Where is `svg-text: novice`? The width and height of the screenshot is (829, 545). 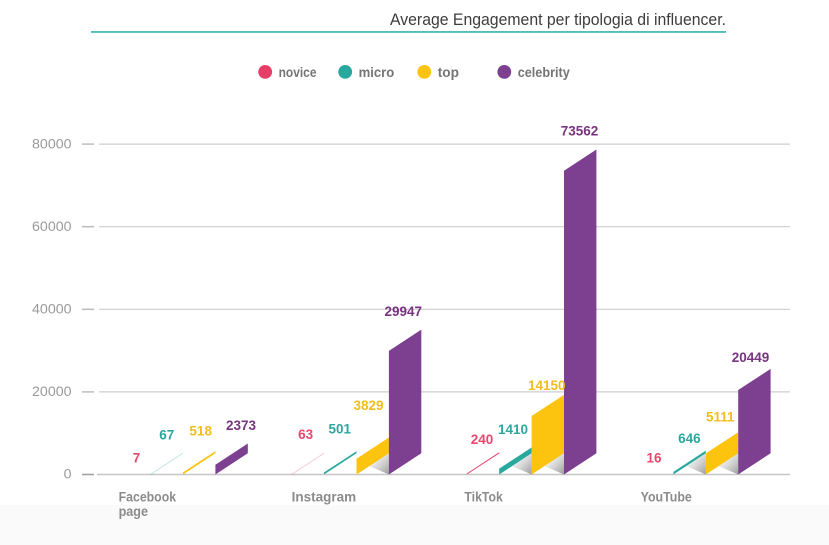 svg-text: novice is located at coordinates (298, 72).